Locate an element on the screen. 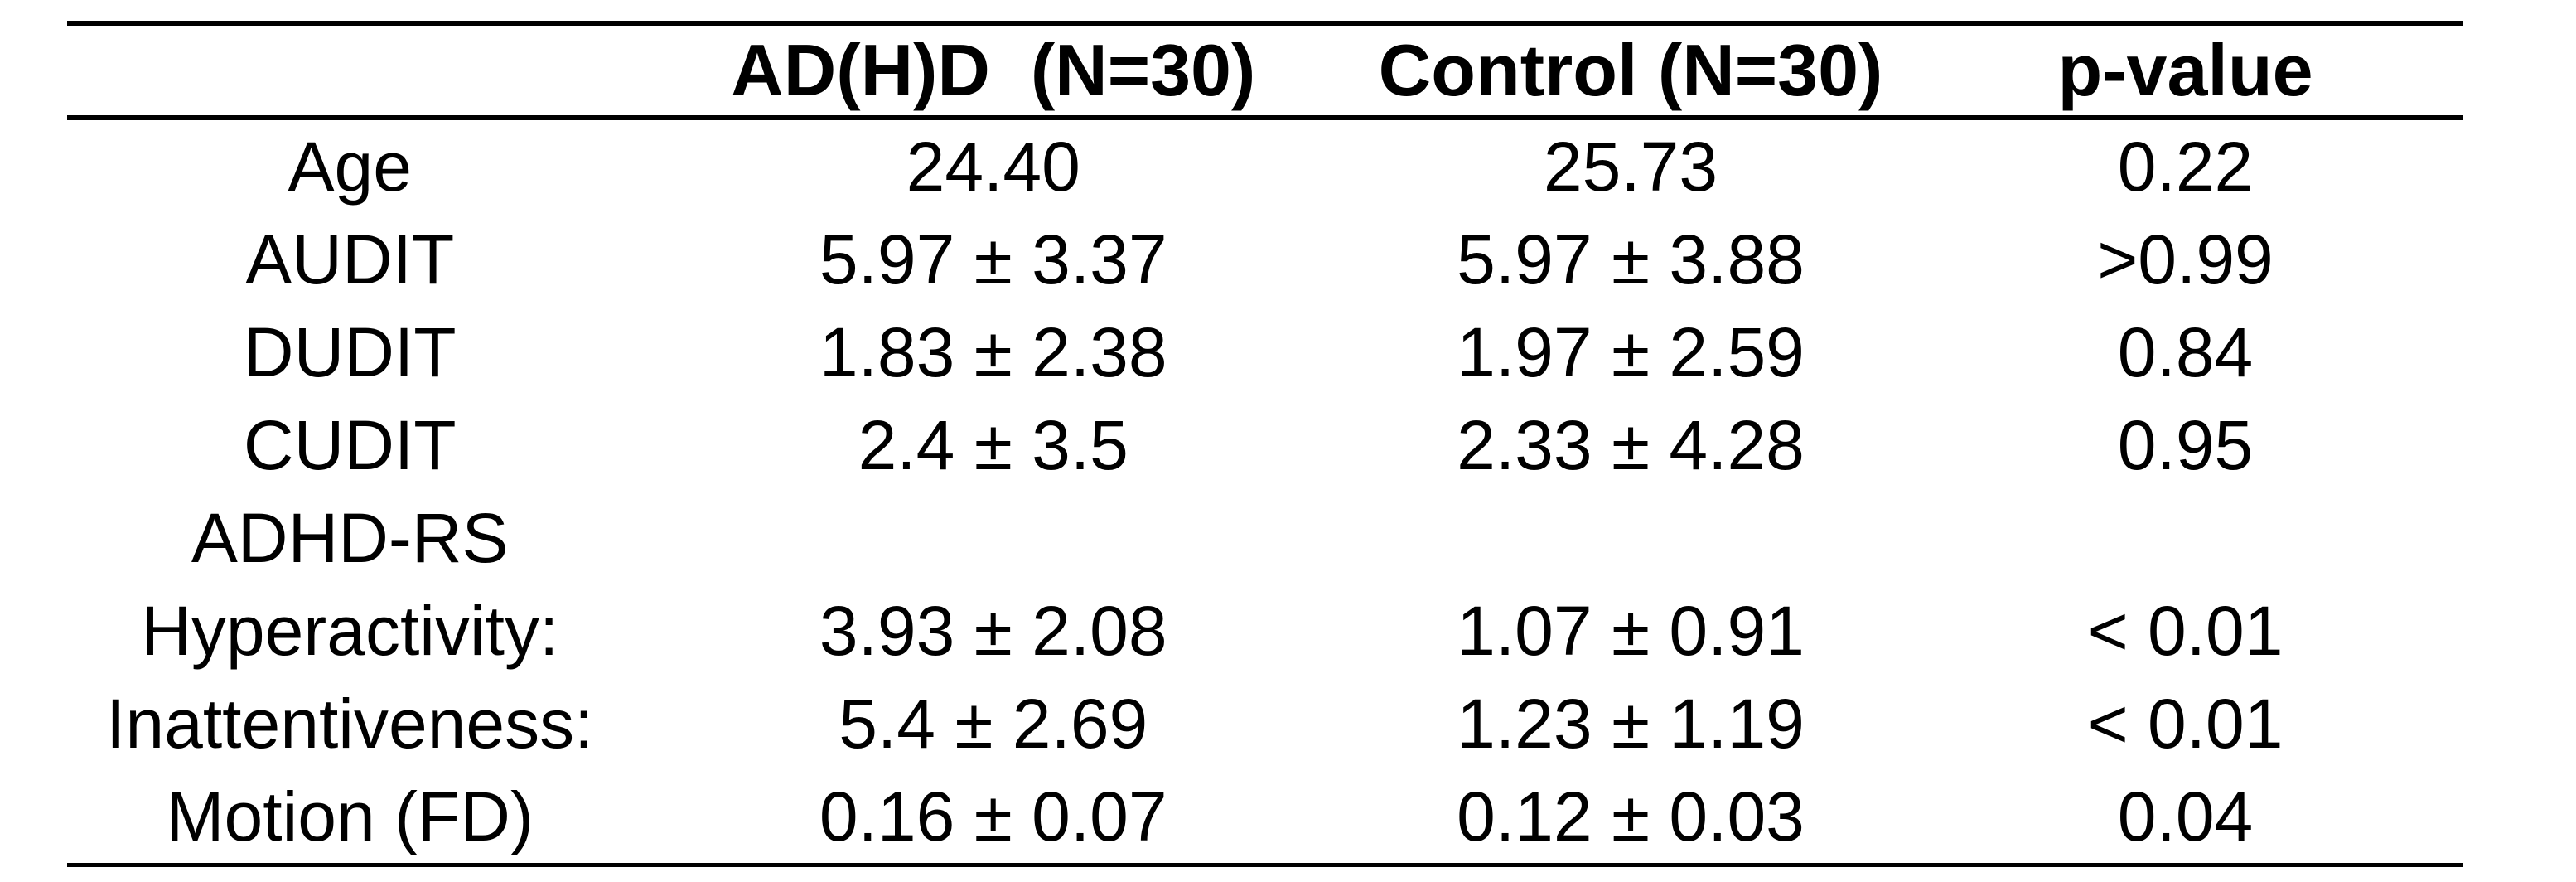 This screenshot has height=882, width=2576. control-value-cell is located at coordinates (1630, 538).